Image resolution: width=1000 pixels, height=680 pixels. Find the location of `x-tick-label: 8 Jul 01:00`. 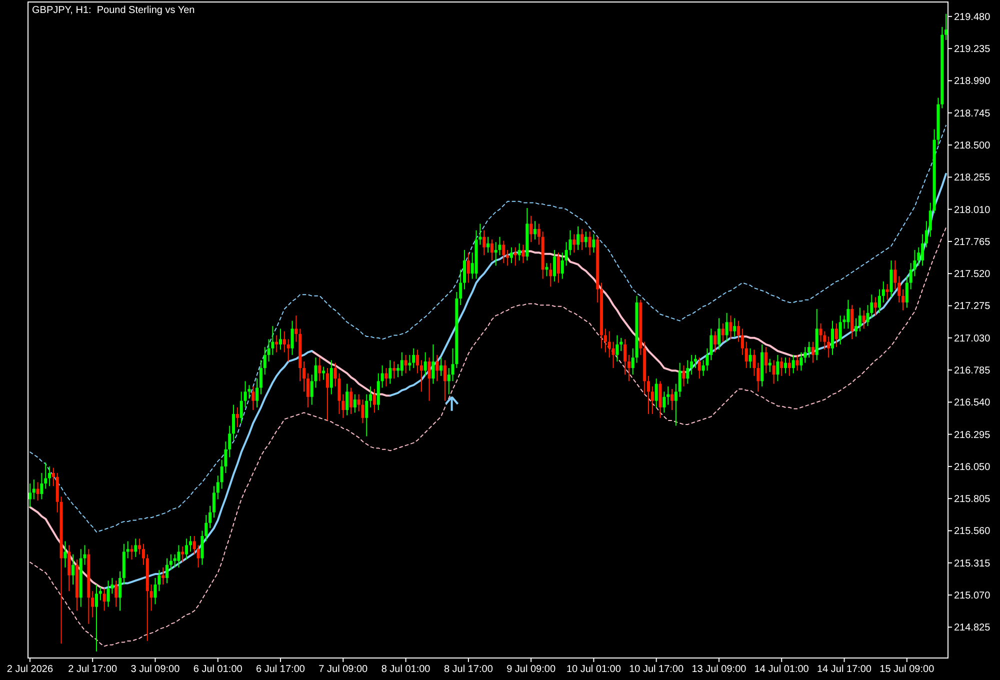

x-tick-label: 8 Jul 01:00 is located at coordinates (406, 669).